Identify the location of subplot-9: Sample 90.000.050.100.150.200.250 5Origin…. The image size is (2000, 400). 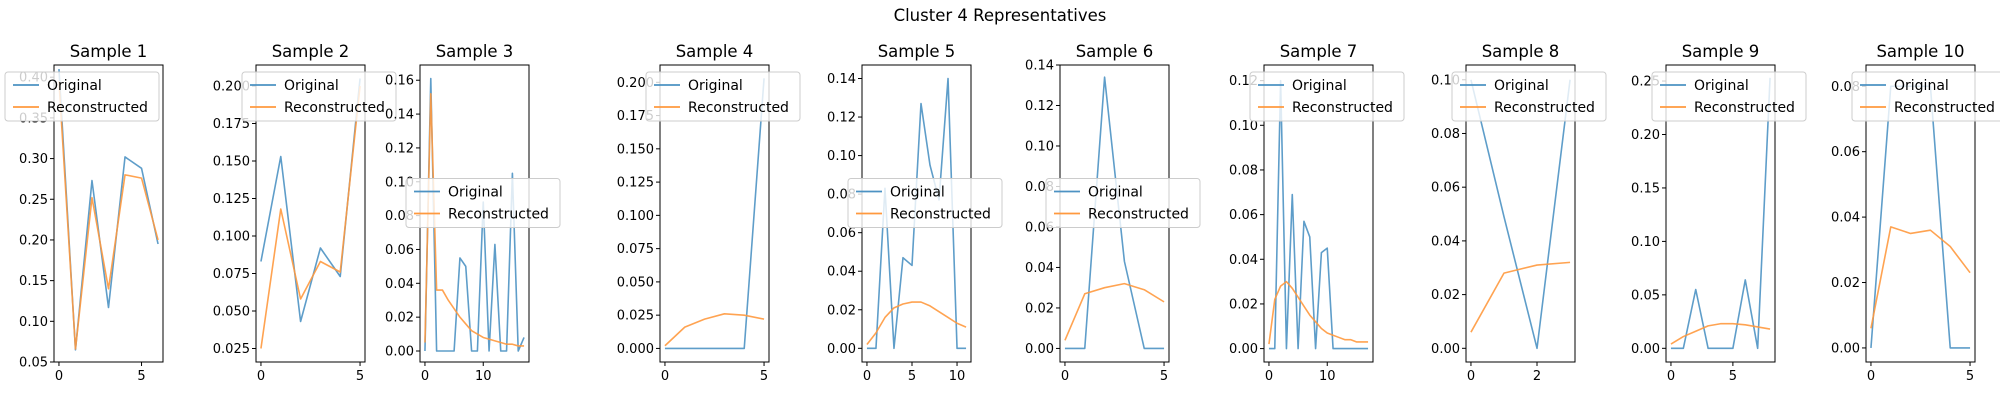
(1719, 213).